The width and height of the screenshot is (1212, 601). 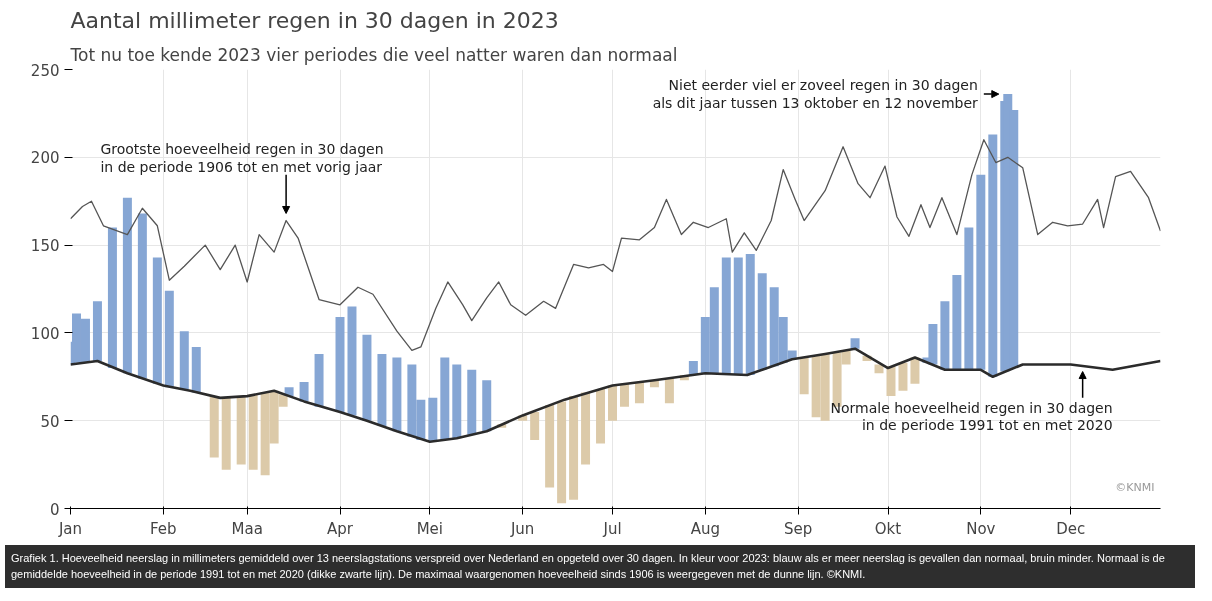 I want to click on x-tick-label: Okt, so click(x=888, y=528).